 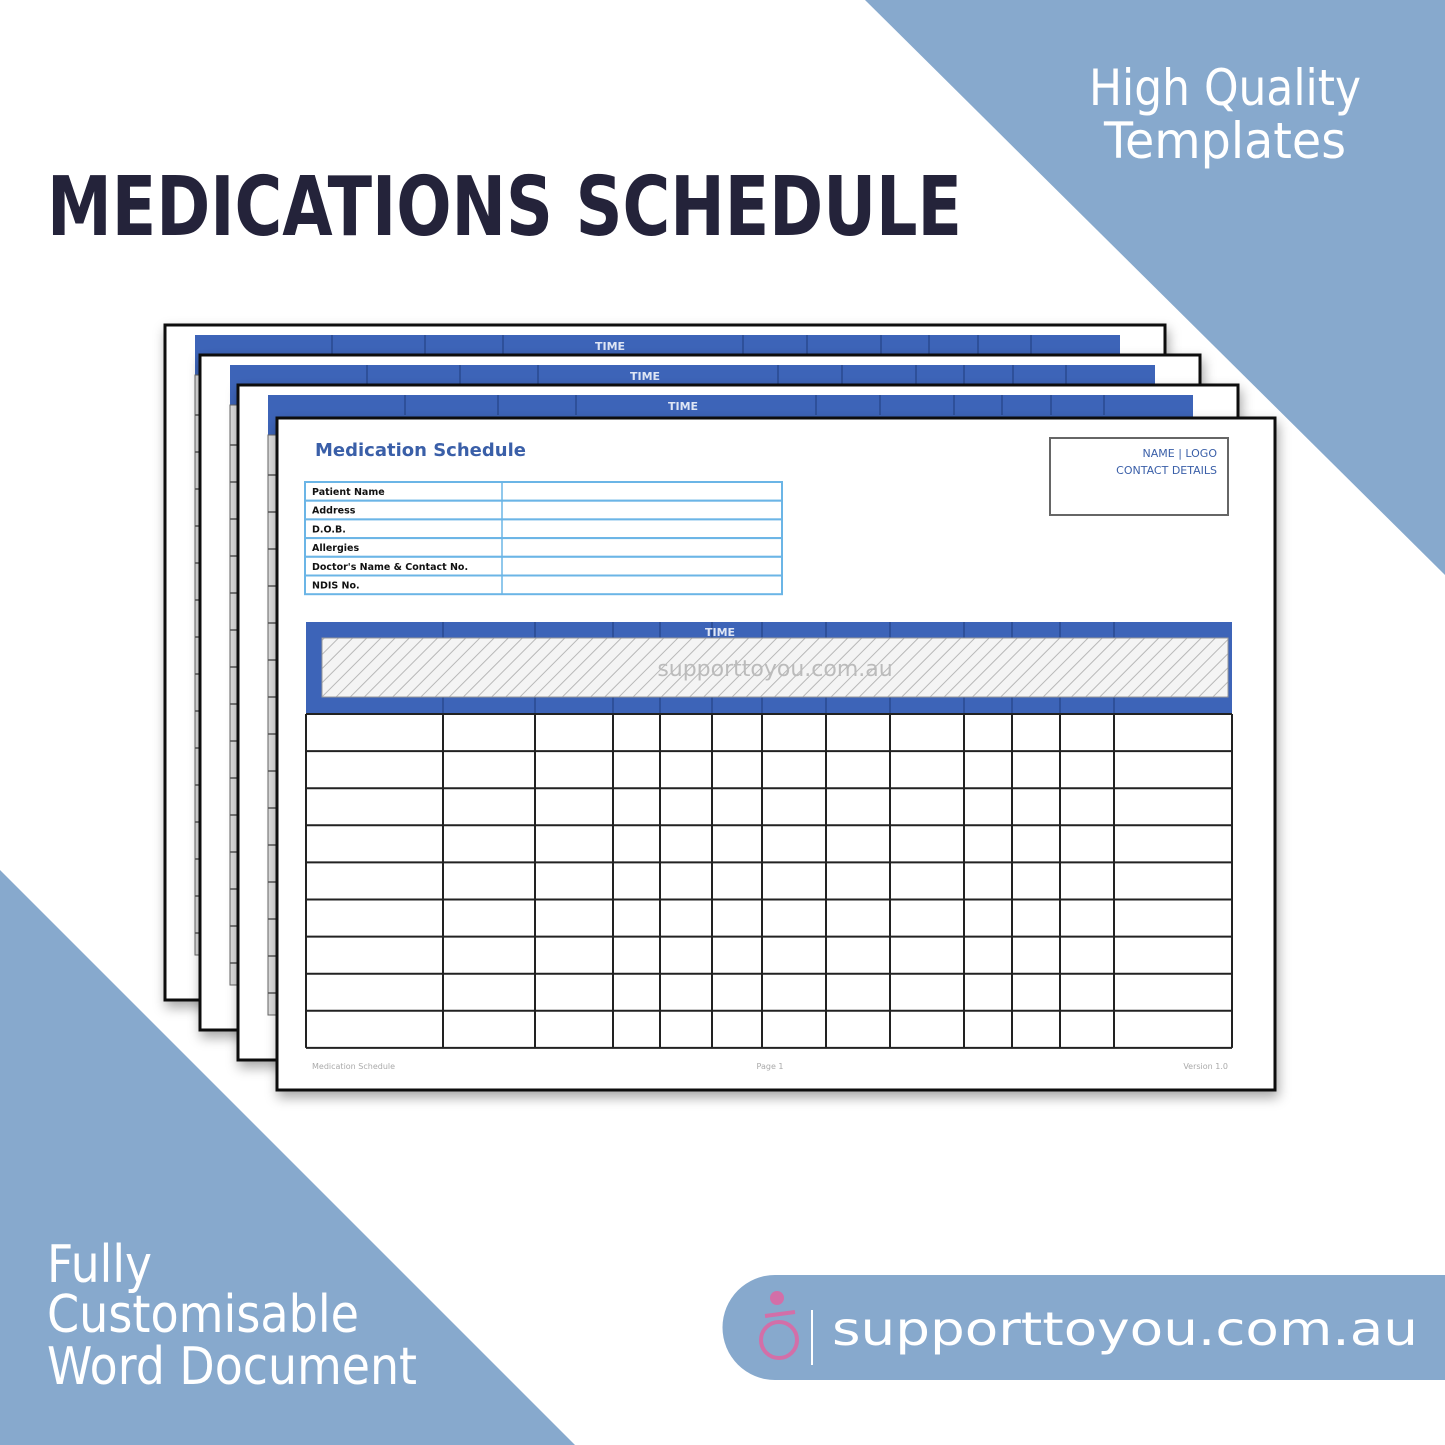 What do you see at coordinates (420, 450) in the screenshot?
I see `document-title: Medication Schedule` at bounding box center [420, 450].